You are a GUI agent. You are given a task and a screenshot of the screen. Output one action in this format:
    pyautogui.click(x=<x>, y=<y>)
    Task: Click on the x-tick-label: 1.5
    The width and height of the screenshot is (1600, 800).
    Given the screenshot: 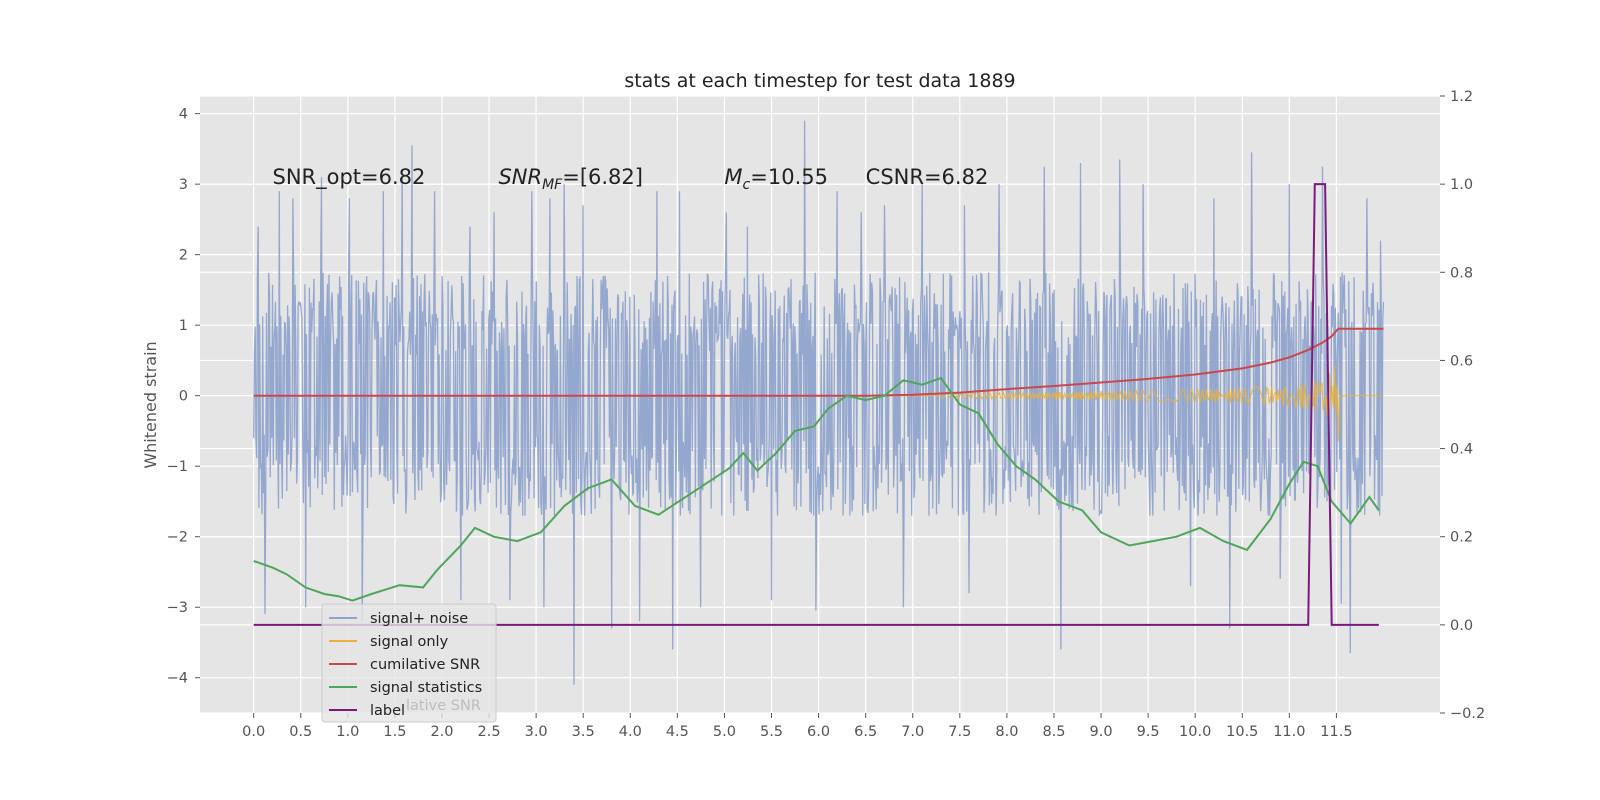 What is the action you would take?
    pyautogui.click(x=394, y=732)
    